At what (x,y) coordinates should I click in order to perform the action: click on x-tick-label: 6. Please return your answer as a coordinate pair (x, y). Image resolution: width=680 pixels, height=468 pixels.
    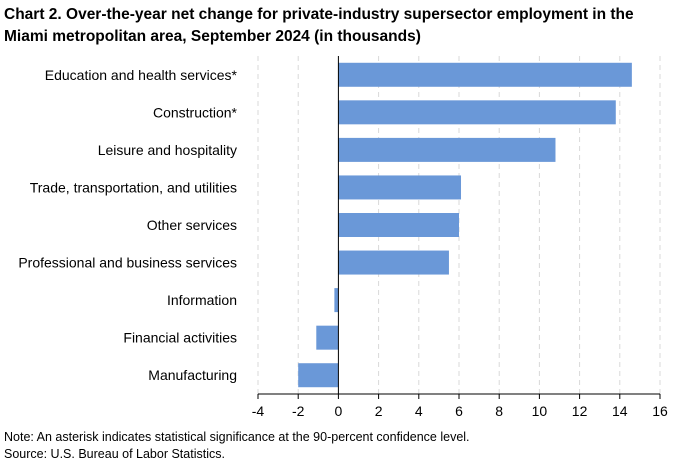
    Looking at the image, I should click on (459, 411).